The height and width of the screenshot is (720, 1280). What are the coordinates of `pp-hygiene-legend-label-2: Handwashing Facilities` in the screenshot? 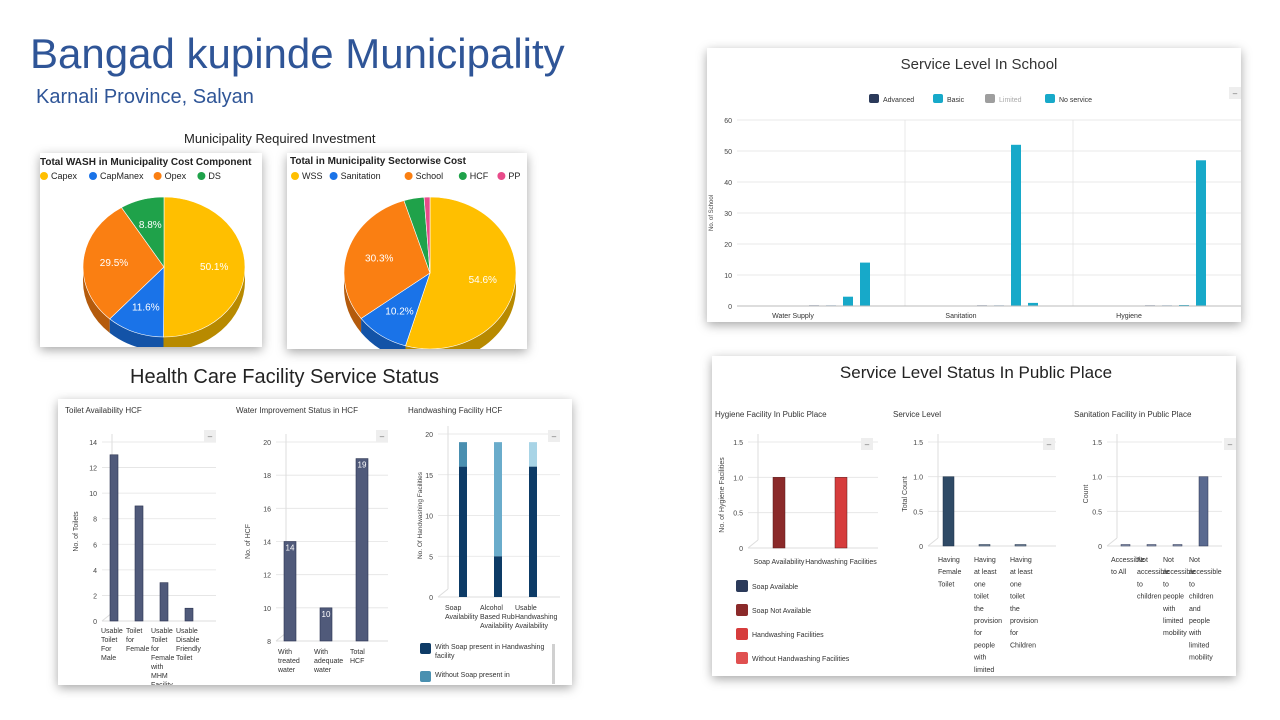 It's located at (788, 635).